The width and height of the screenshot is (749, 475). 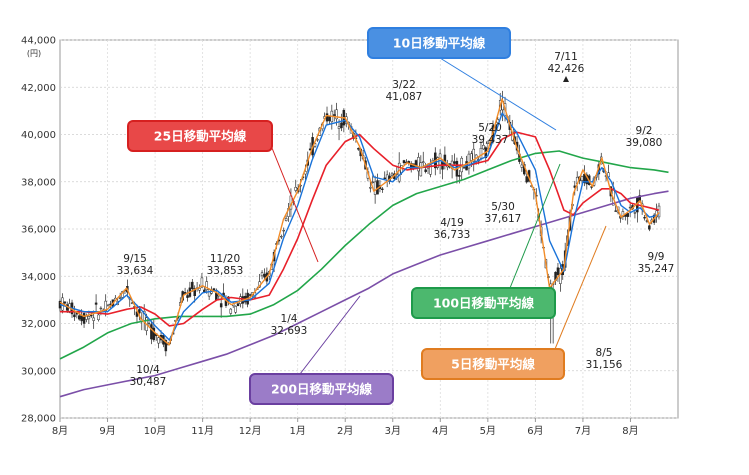 I want to click on annotation-date: 9/9, so click(x=656, y=257).